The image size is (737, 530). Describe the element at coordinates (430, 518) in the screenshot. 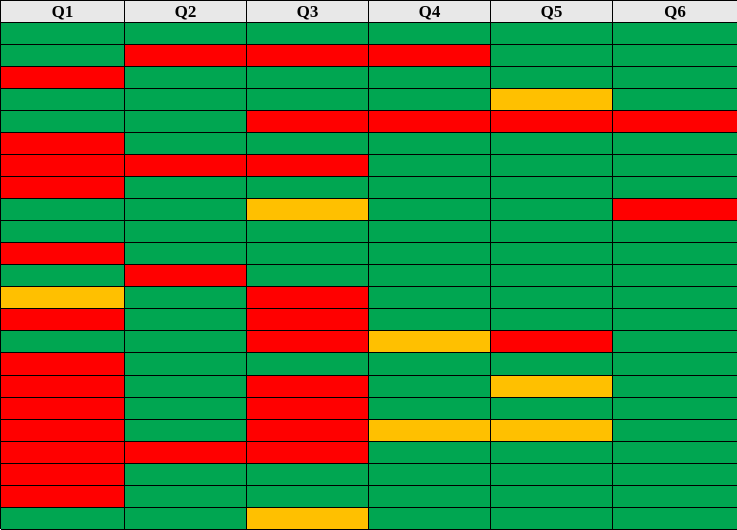

I see `heatmap-cell-r23-q4` at that location.